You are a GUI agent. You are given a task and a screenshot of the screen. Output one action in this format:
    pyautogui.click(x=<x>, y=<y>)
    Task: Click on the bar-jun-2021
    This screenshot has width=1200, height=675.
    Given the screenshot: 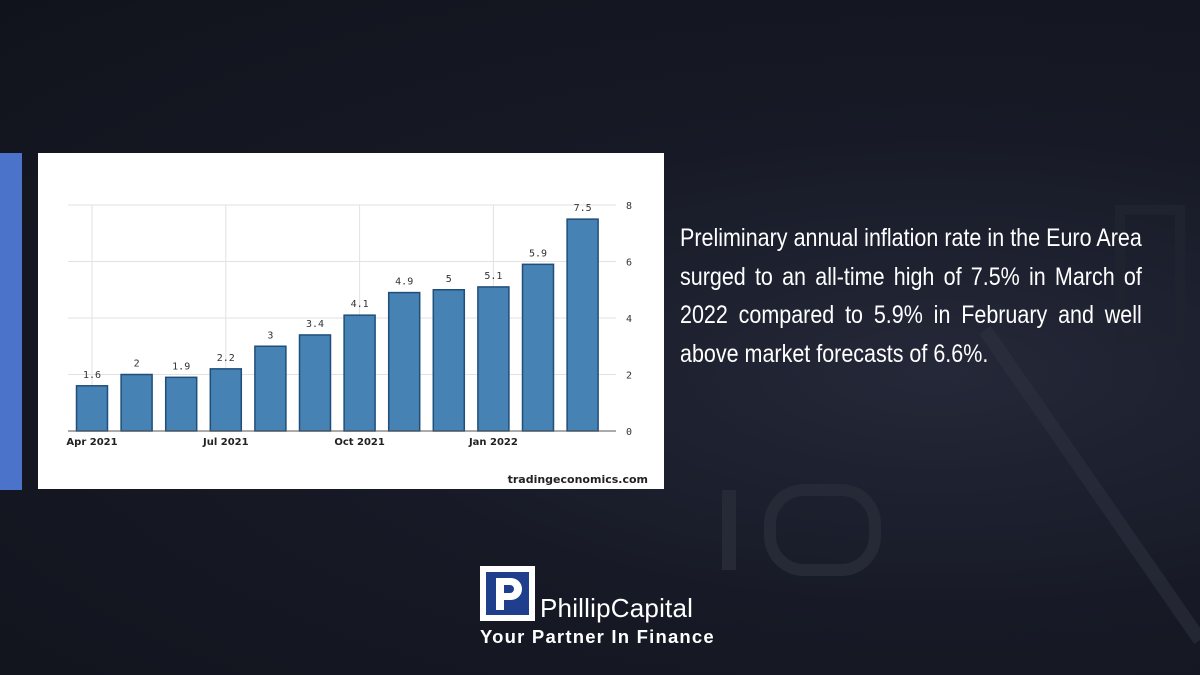 What is the action you would take?
    pyautogui.click(x=181, y=404)
    